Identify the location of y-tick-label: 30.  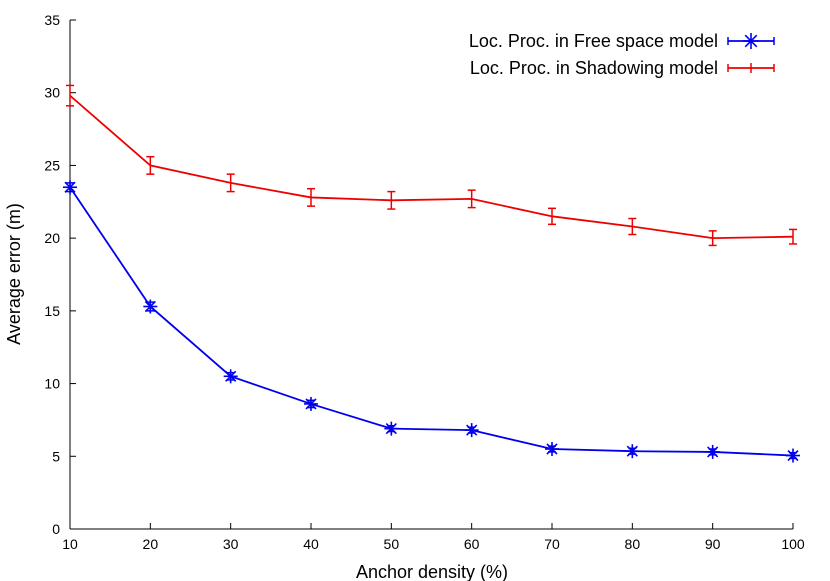
(52, 93).